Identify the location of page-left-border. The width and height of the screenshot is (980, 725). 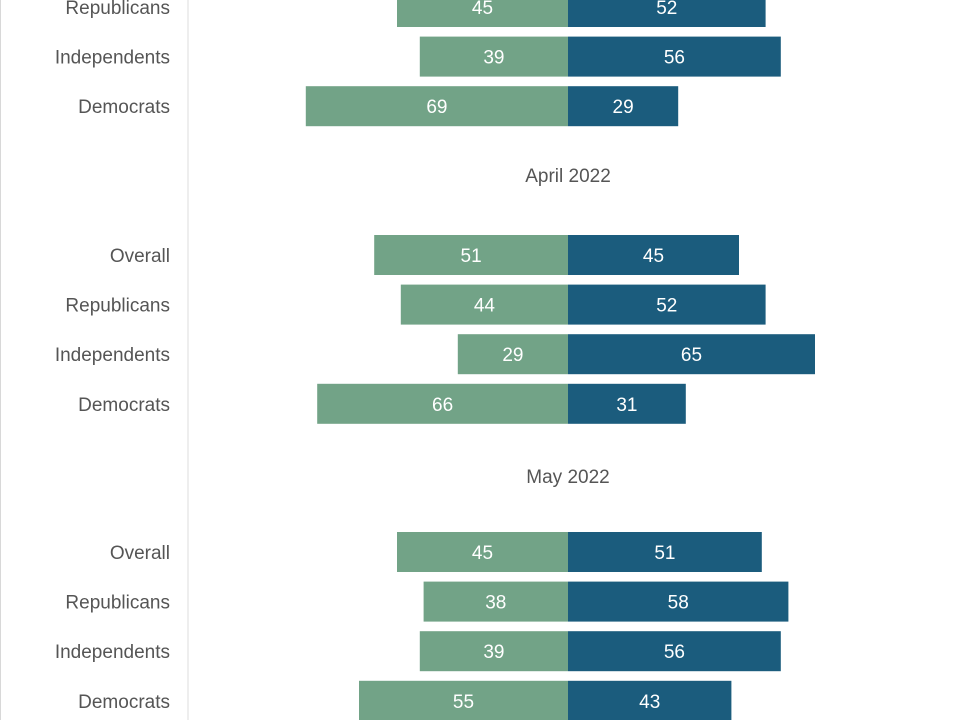
(0, 360).